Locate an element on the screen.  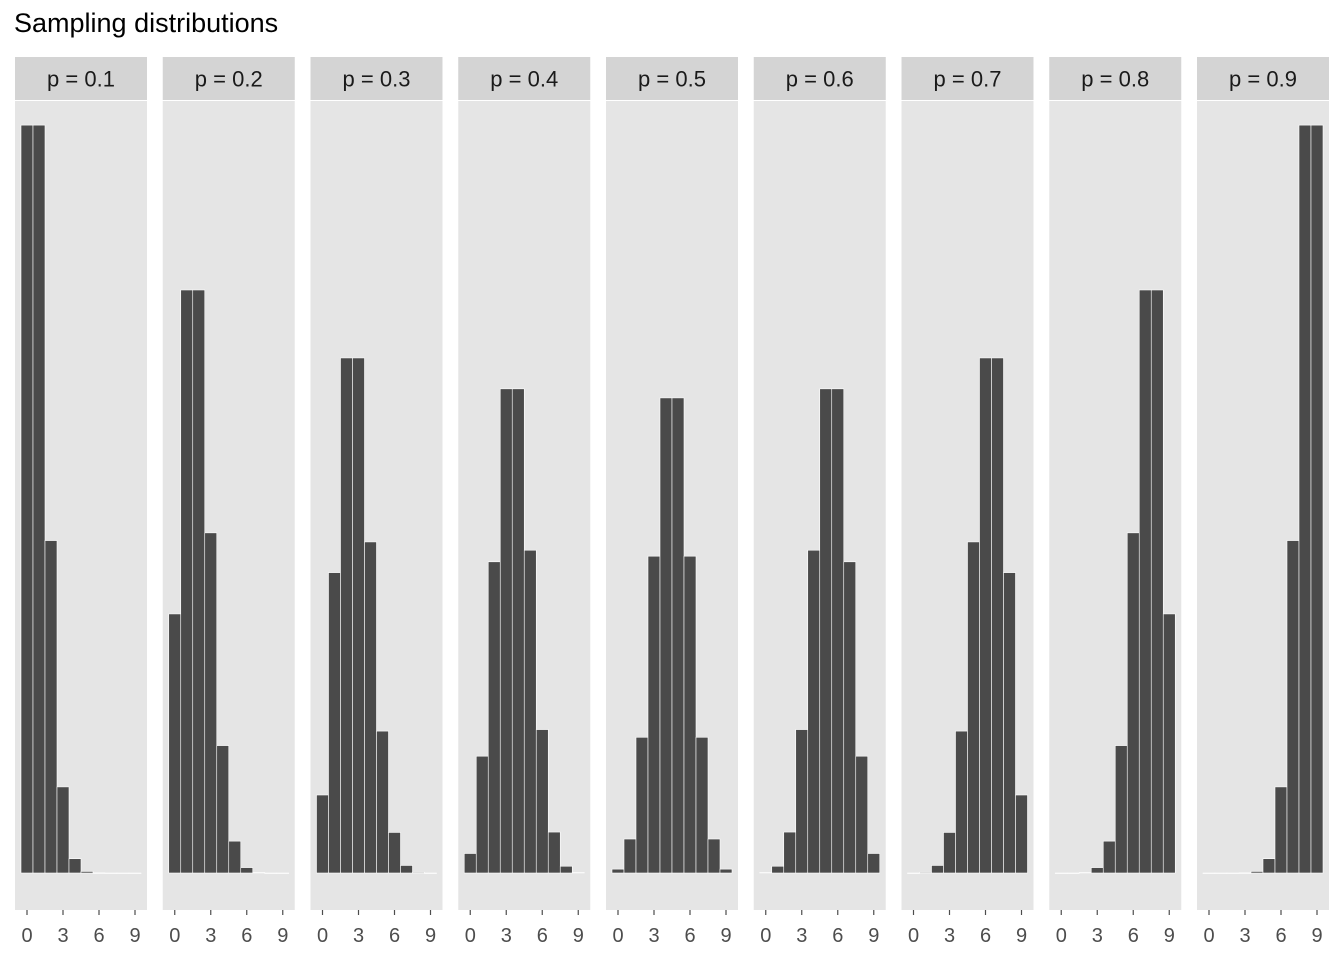
facet-strip-label: p = 0.3 is located at coordinates (377, 79).